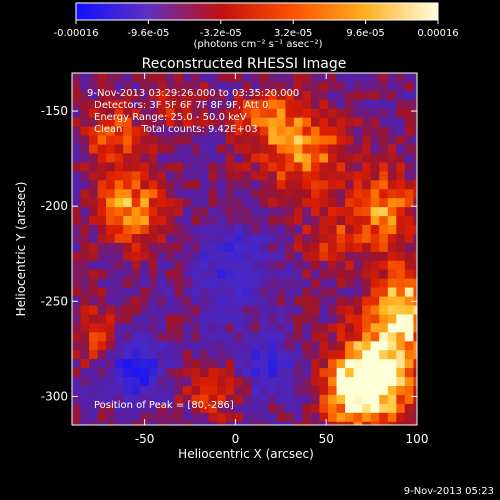  I want to click on colorbar-tick-label: -9.6e-05, so click(148, 33).